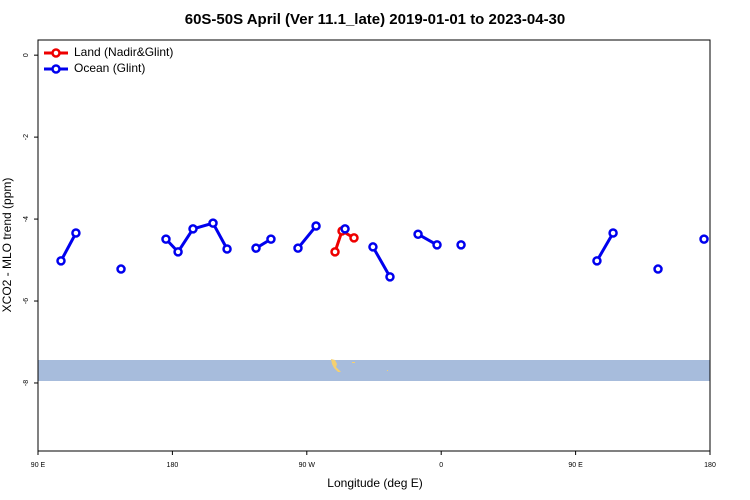 Image resolution: width=750 pixels, height=500 pixels. I want to click on series-line, so click(382, 250).